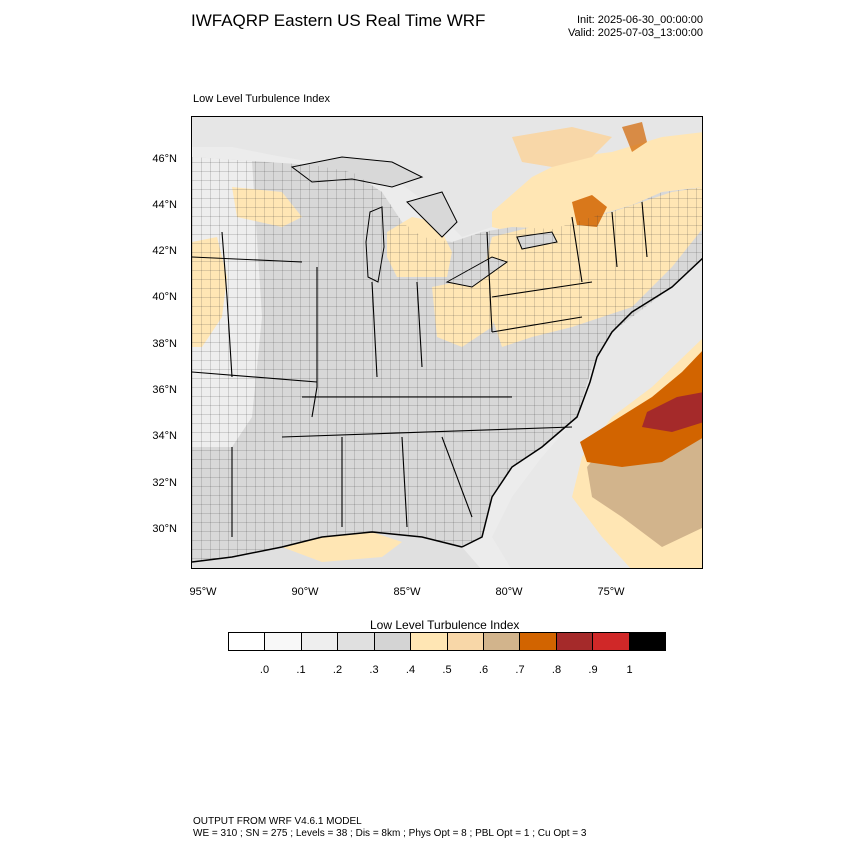 Image resolution: width=850 pixels, height=850 pixels. I want to click on colorbar-label-1: .1, so click(301, 670).